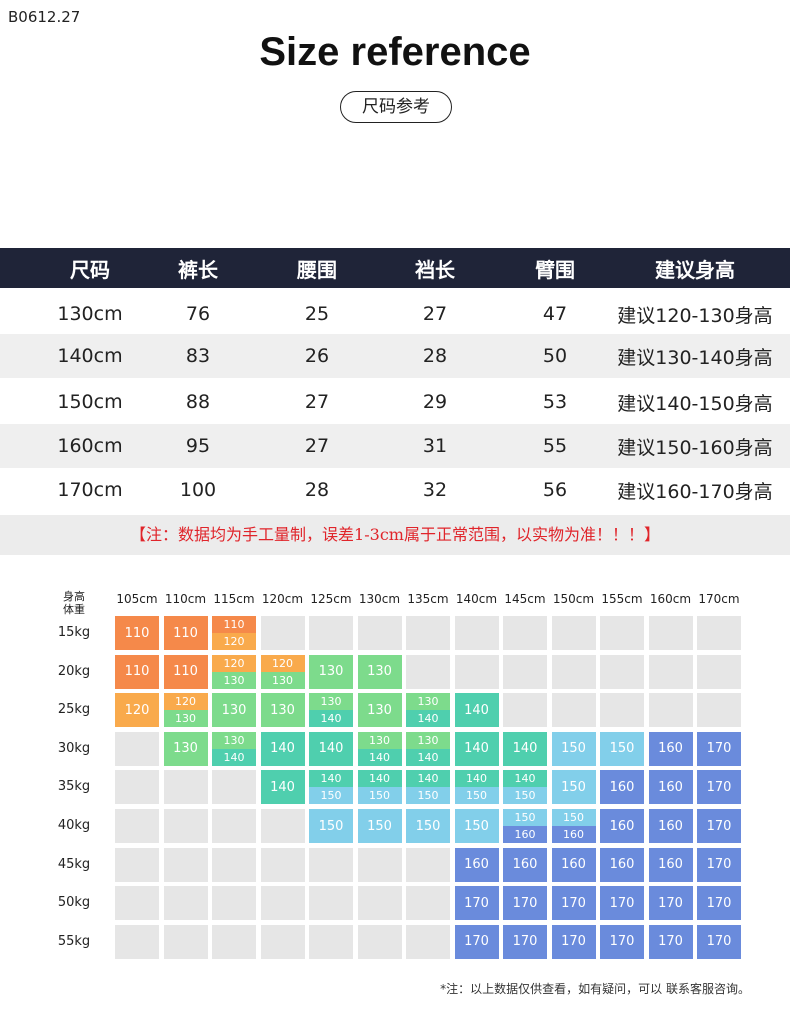 This screenshot has height=1033, width=790. I want to click on table-cell: 29, so click(435, 402).